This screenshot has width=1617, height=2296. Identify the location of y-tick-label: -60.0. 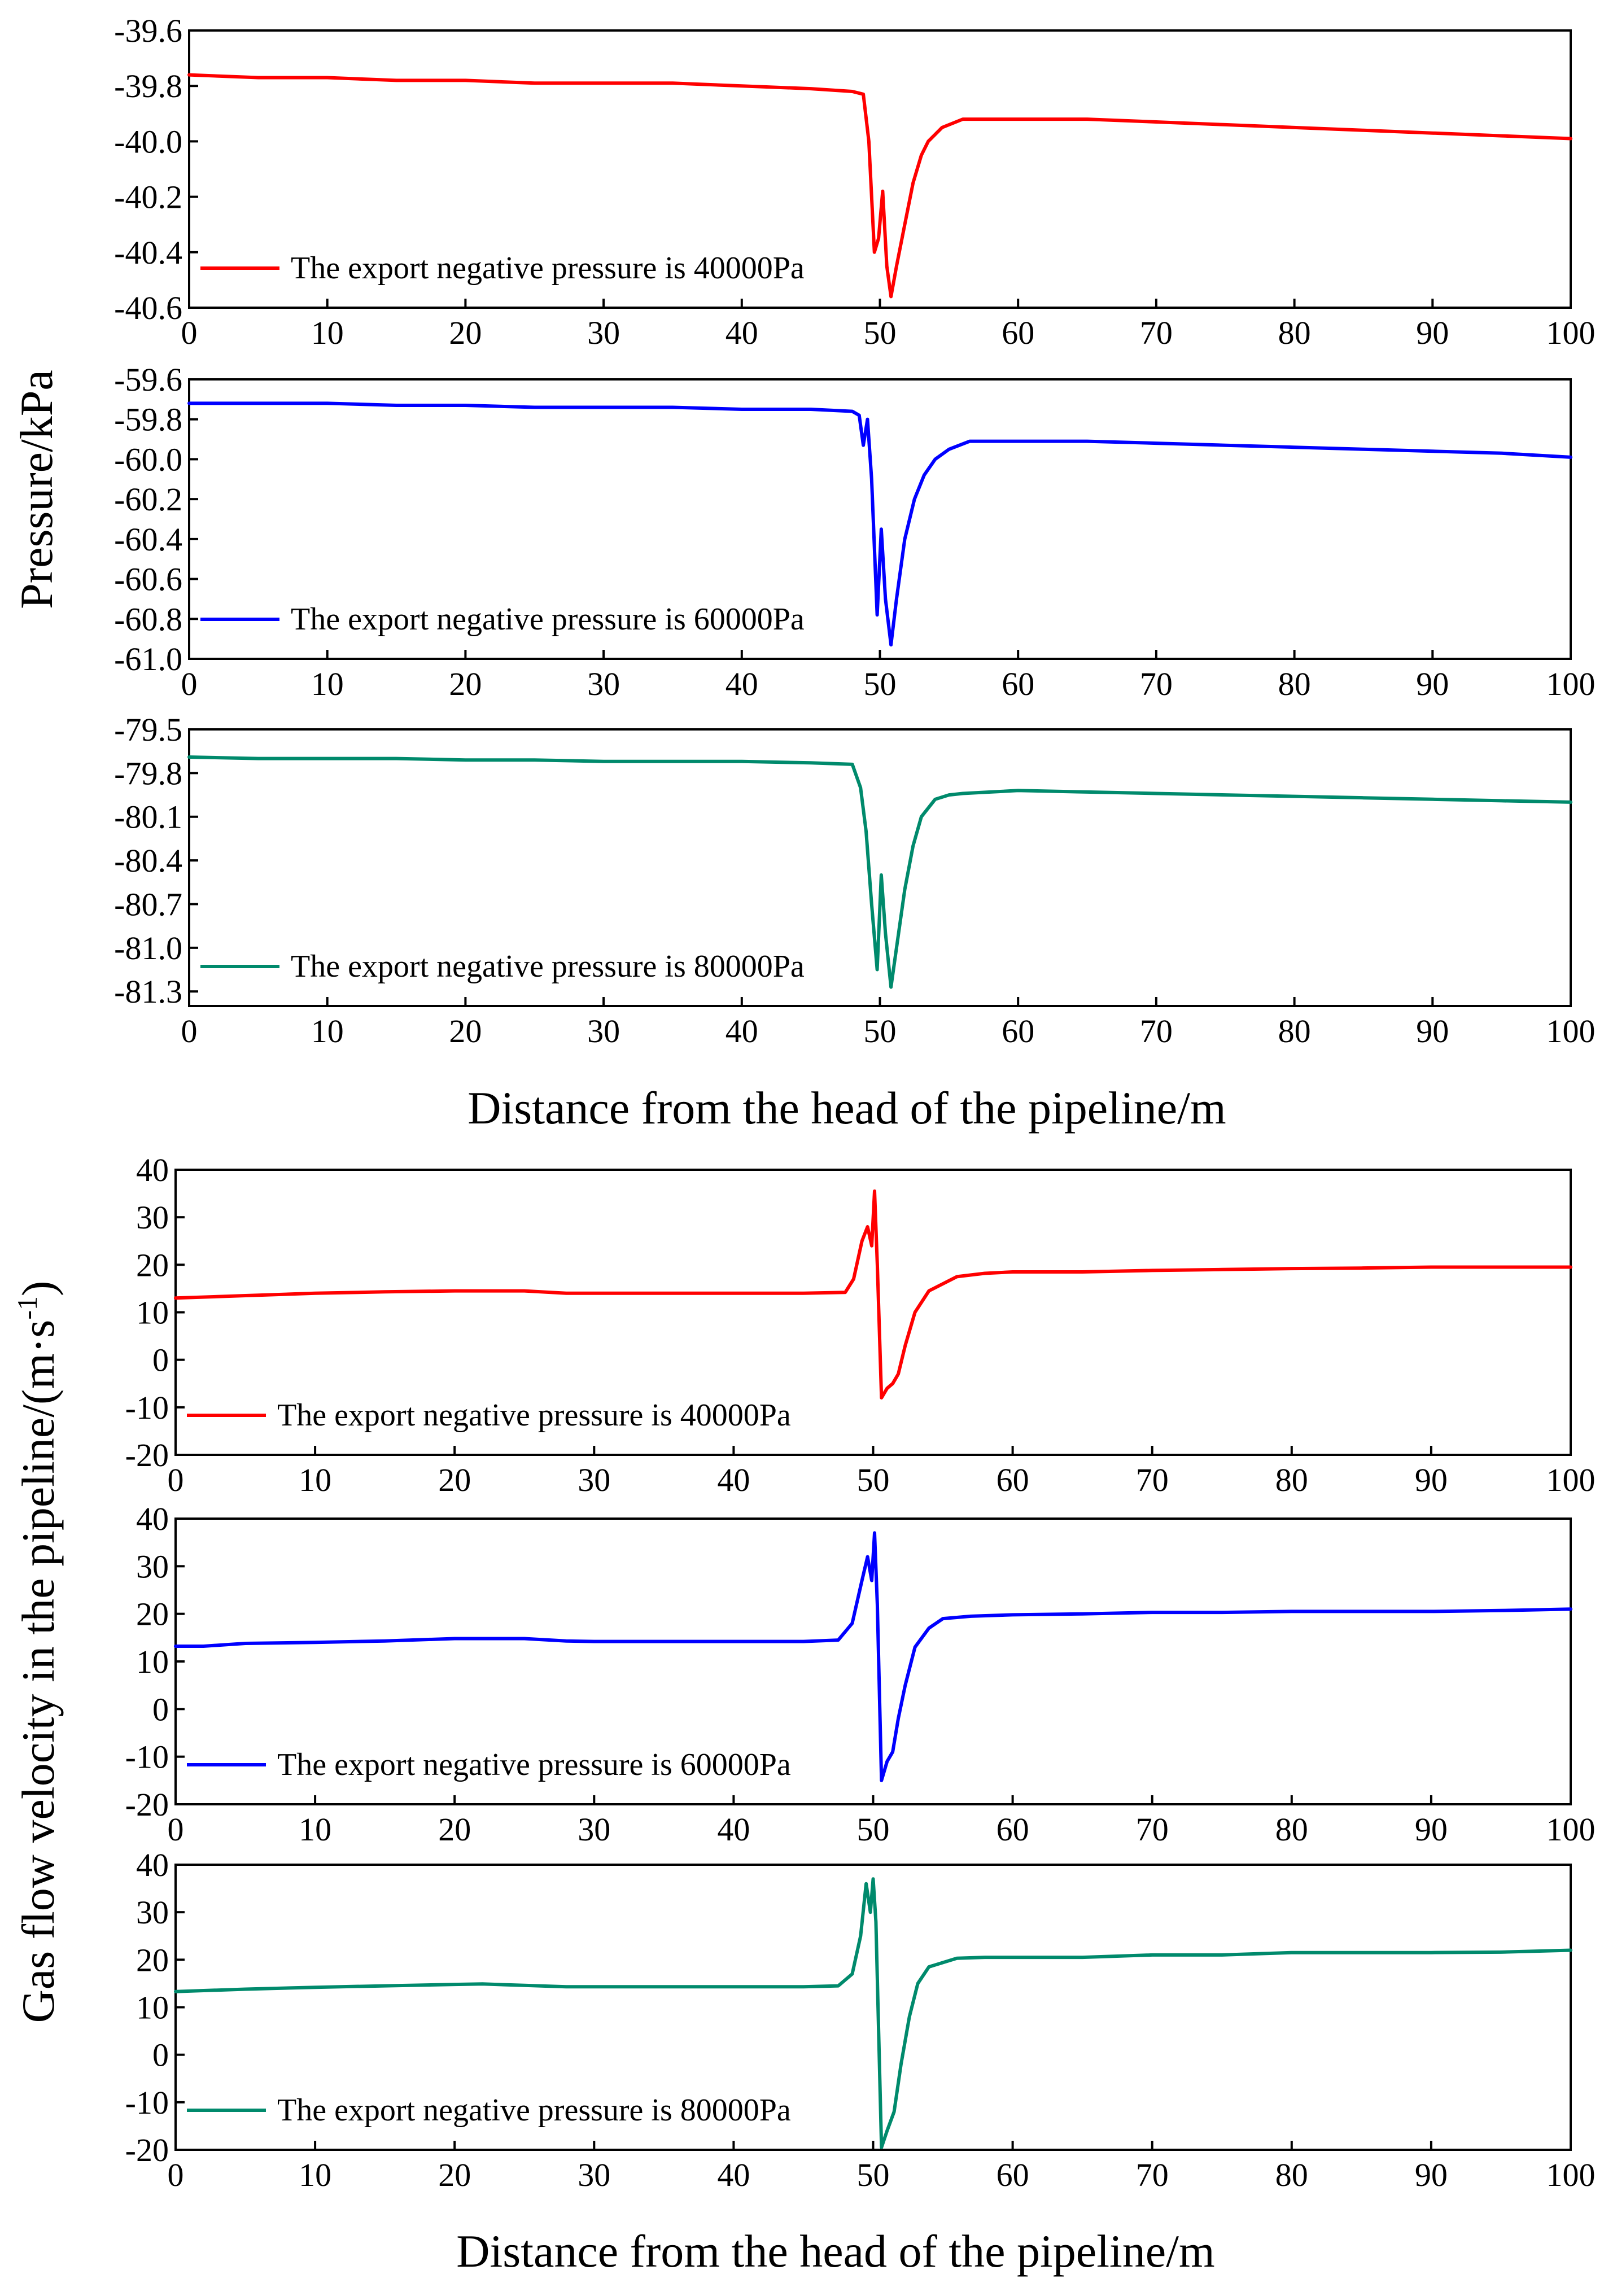
(148, 459).